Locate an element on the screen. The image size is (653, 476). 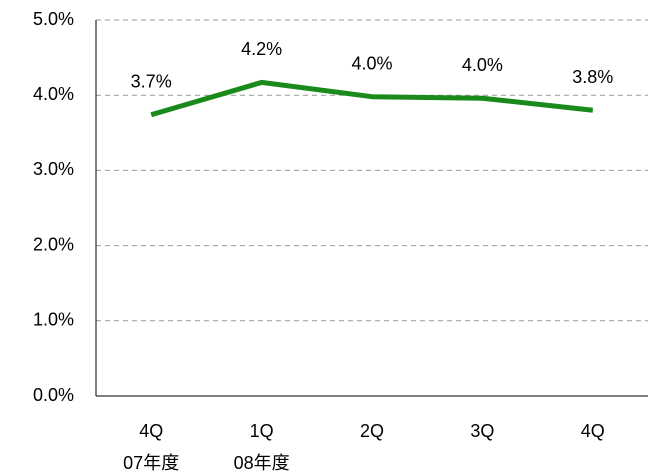
y-tick-label: 5.0% is located at coordinates (53, 19).